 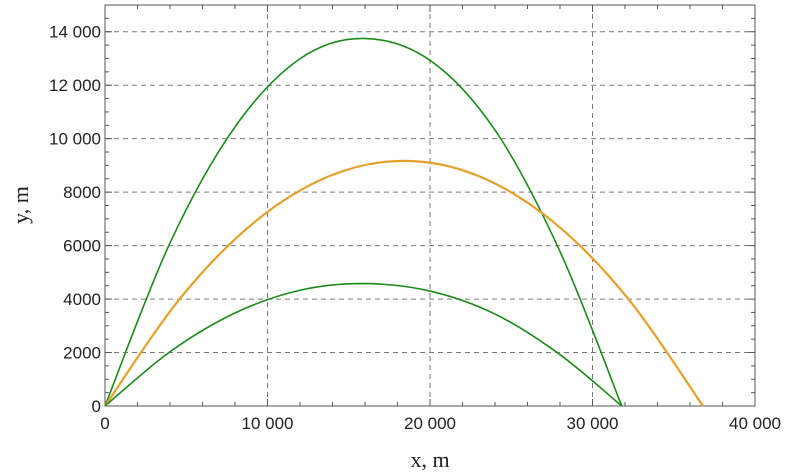 I want to click on x-tick-label: 10 000, so click(x=268, y=423).